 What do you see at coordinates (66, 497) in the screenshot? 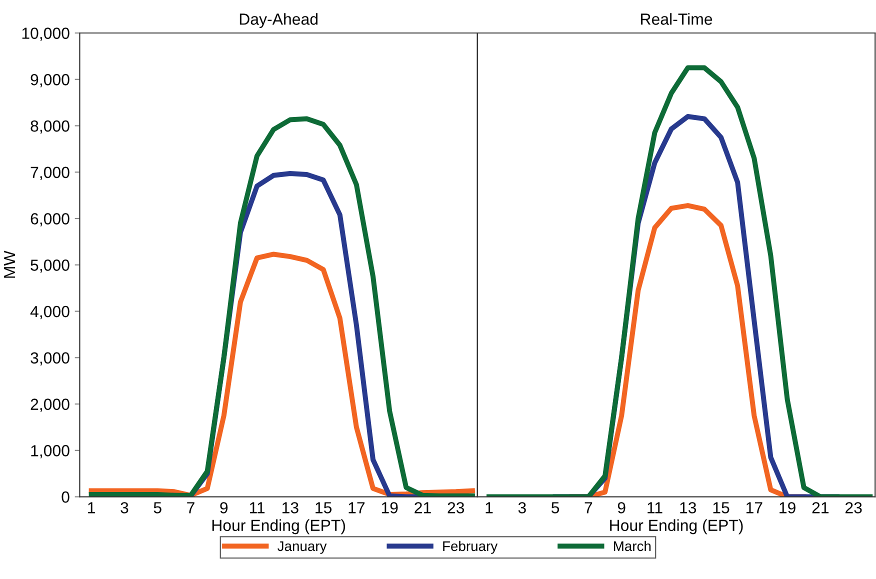
I see `y-tick-label: 0` at bounding box center [66, 497].